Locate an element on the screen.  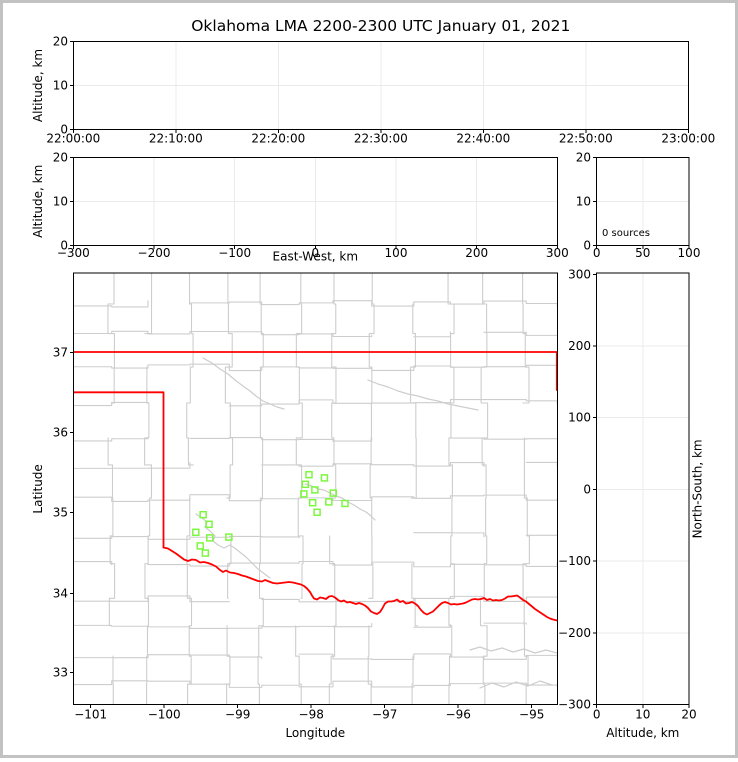
tick-label: 22:40:00 is located at coordinates (483, 139).